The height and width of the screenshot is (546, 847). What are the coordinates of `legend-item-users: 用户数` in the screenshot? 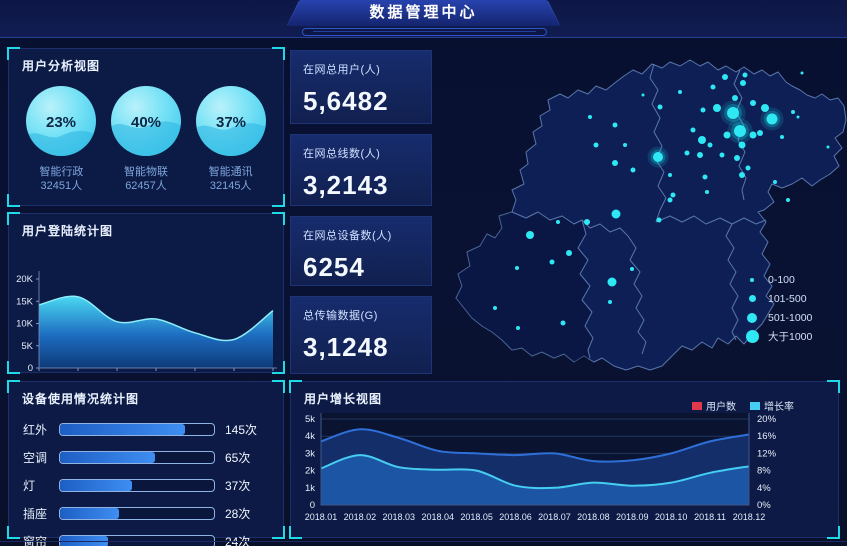 It's located at (714, 405).